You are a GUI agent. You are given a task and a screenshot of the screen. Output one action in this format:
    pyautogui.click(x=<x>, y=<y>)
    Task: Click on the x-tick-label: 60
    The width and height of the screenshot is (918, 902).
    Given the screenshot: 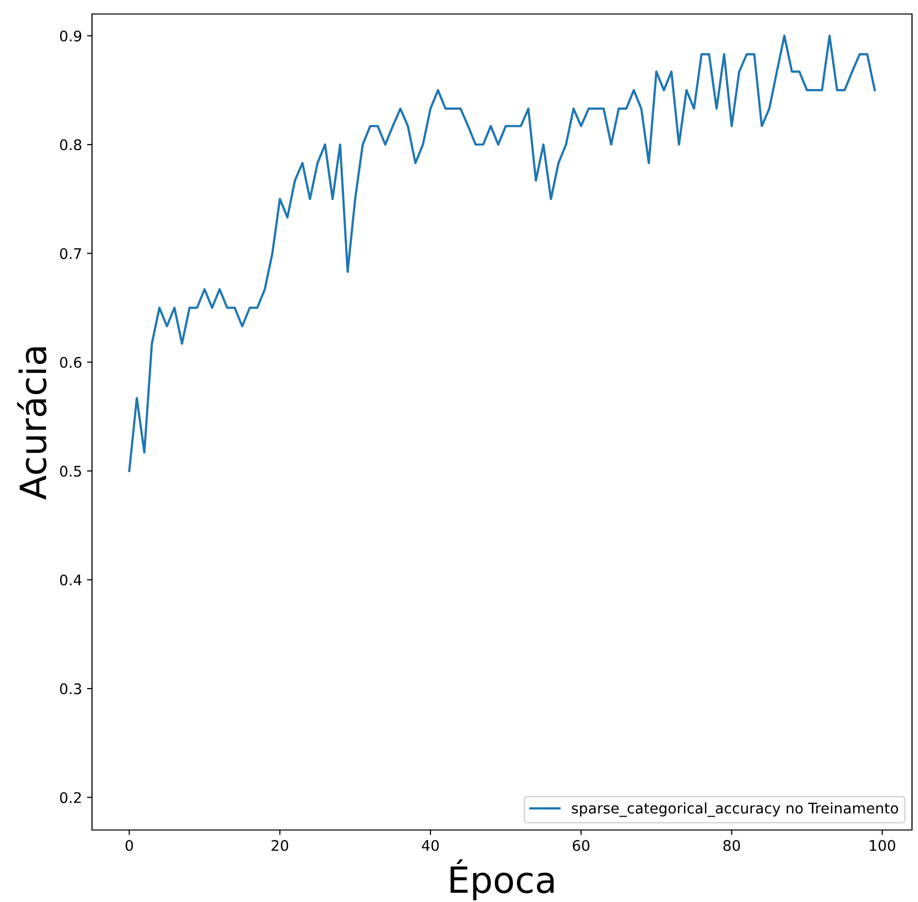 What is the action you would take?
    pyautogui.click(x=581, y=846)
    